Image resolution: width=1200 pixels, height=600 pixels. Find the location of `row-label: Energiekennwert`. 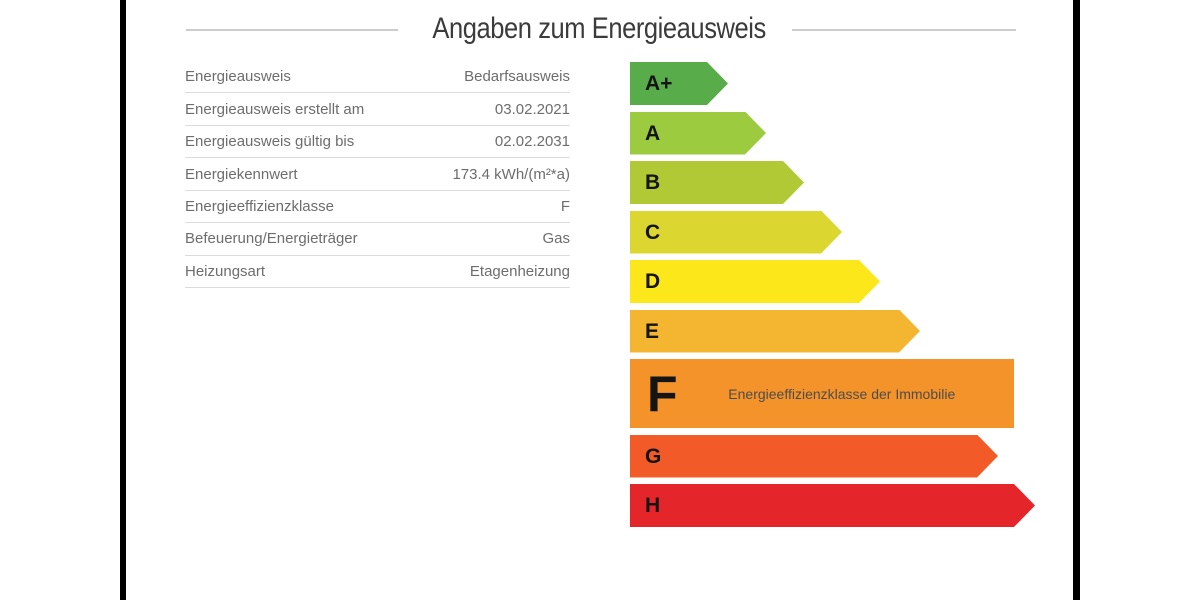

row-label: Energiekennwert is located at coordinates (241, 174).